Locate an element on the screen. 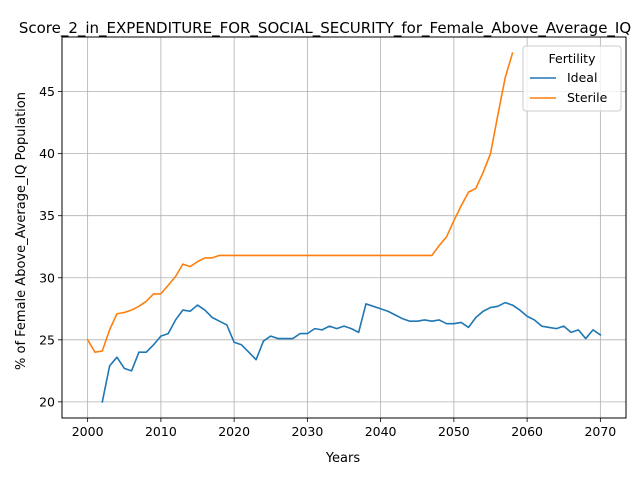  legend: Fertility Ideal Sterile is located at coordinates (572, 78).